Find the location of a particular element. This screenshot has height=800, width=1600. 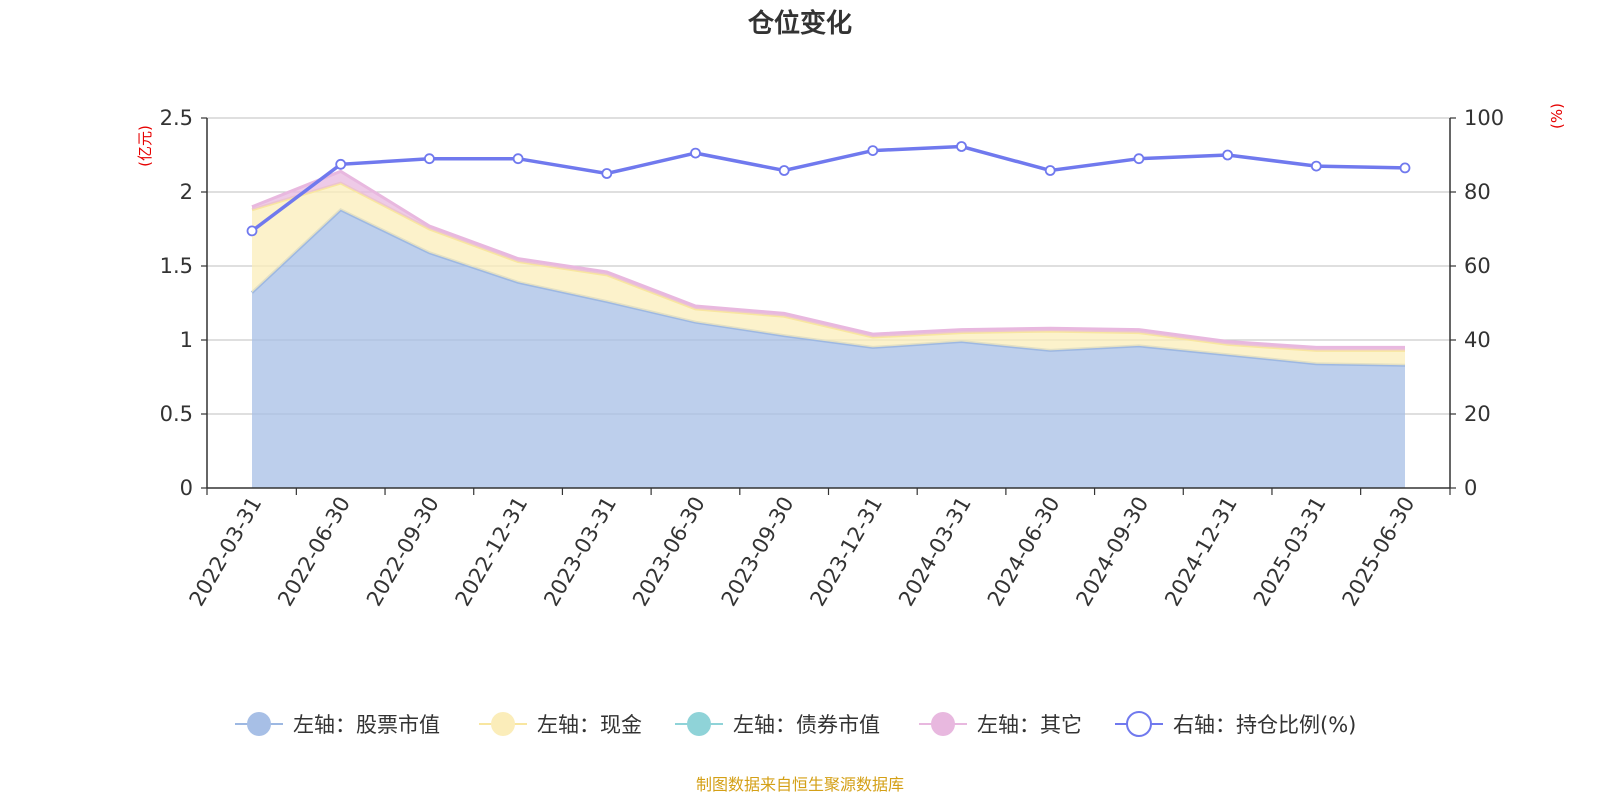

x-axis-tick-label: 2024-03-31 is located at coordinates (935, 552).